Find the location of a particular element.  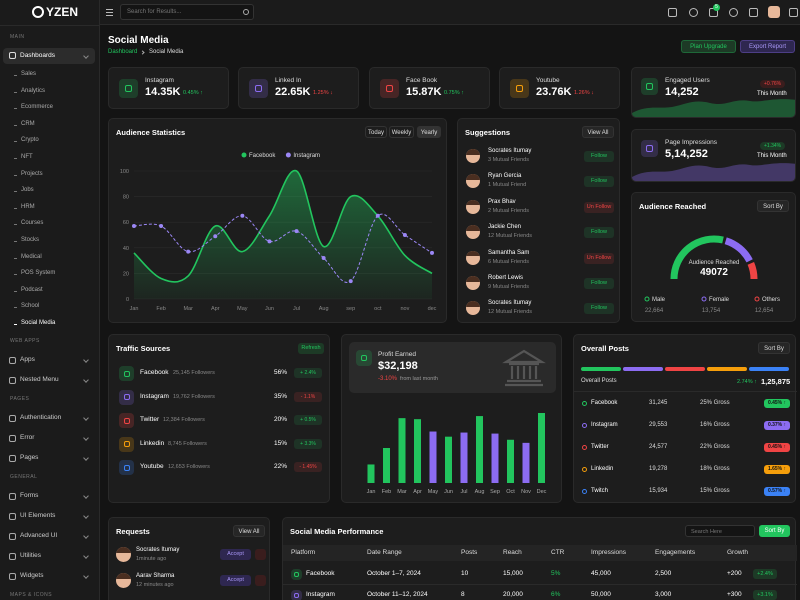

post-gross: 22% Gross is located at coordinates (715, 447).